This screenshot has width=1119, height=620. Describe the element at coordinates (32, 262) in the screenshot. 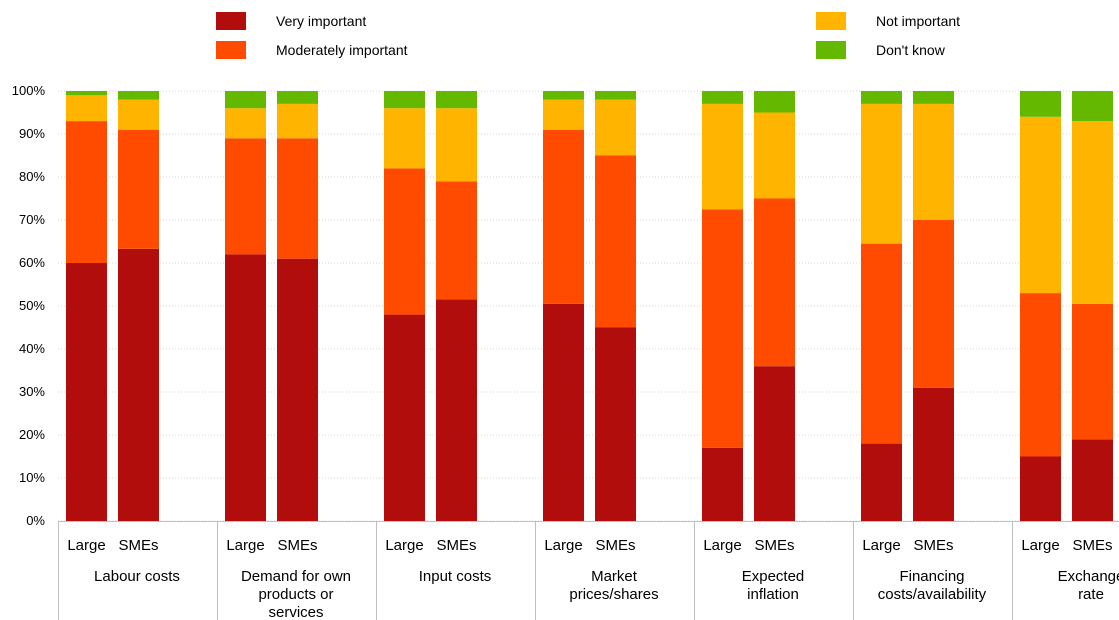

I see `y-tick-label: 60%` at that location.